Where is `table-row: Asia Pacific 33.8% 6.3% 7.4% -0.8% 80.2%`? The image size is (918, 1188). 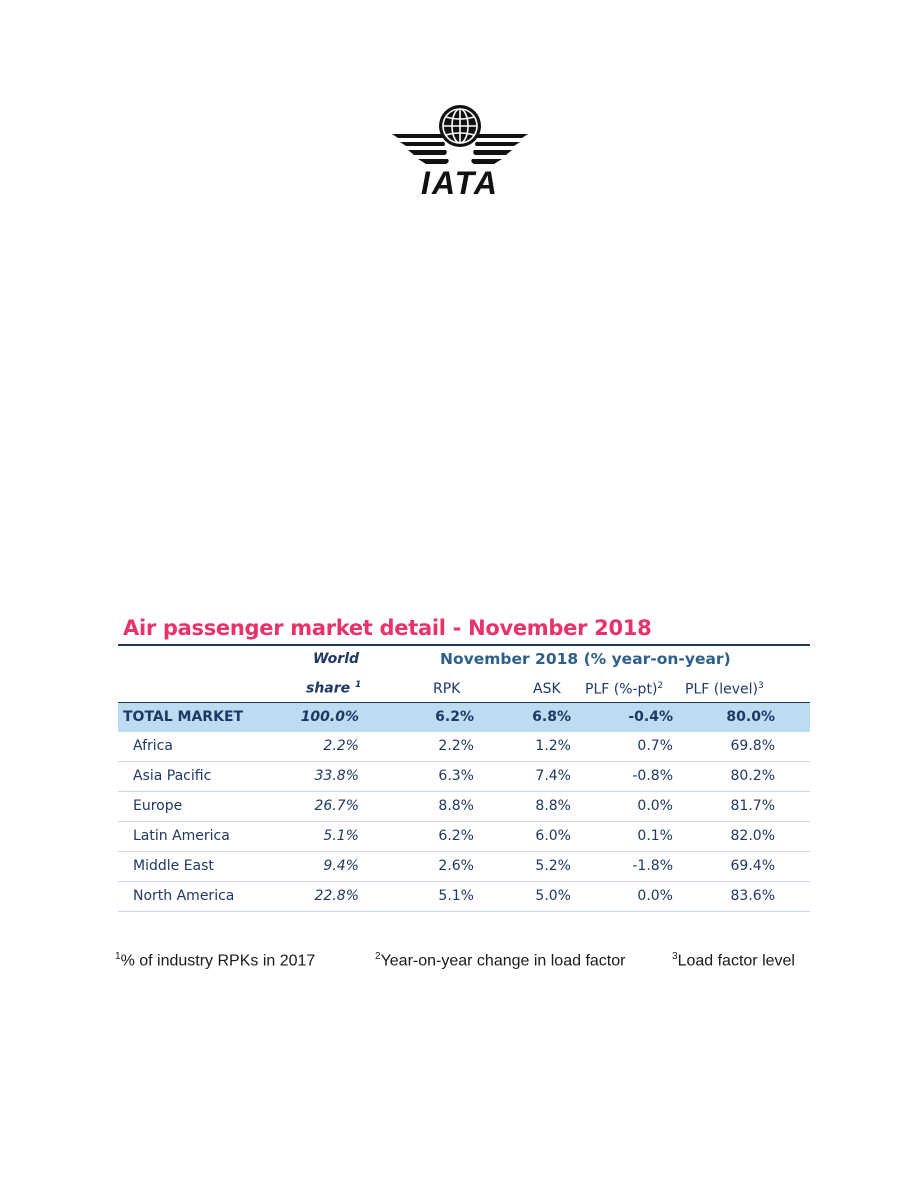 table-row: Asia Pacific 33.8% 6.3% 7.4% -0.8% 80.2% is located at coordinates (464, 777).